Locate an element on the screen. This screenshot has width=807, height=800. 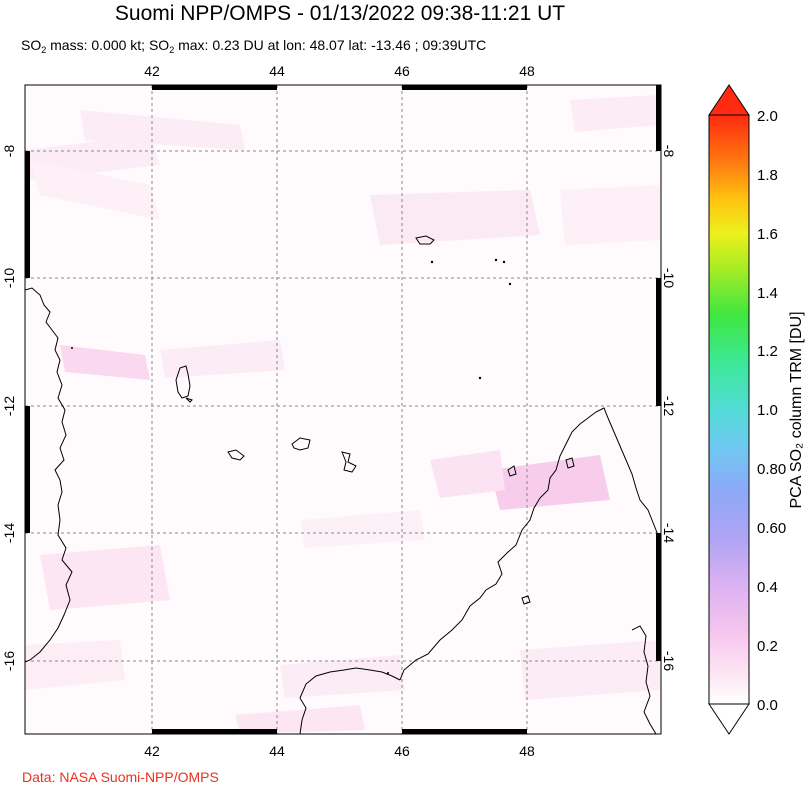
lat-label-right-10: -10 is located at coordinates (669, 278).